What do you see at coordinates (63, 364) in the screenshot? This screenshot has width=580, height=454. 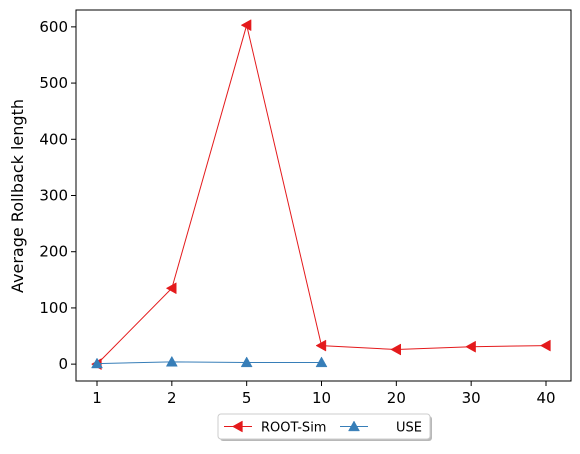 I see `y-tick-label: 0` at bounding box center [63, 364].